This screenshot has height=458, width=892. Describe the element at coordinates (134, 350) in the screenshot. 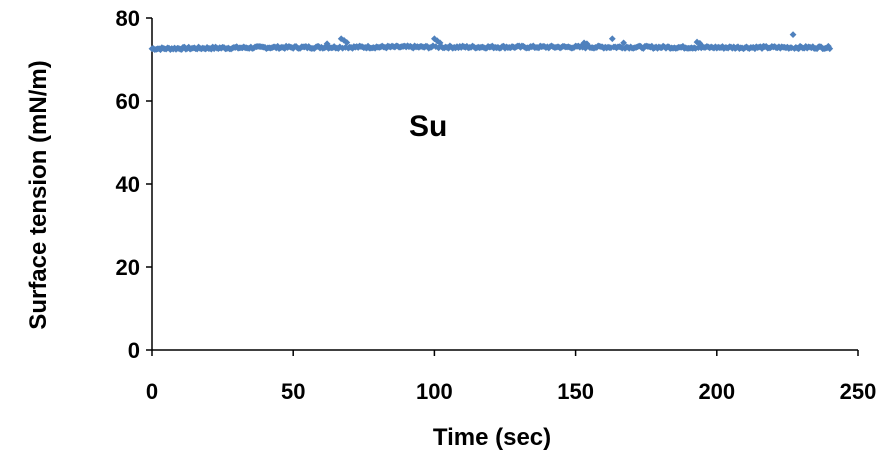

I see `y-tick-label: 0` at that location.